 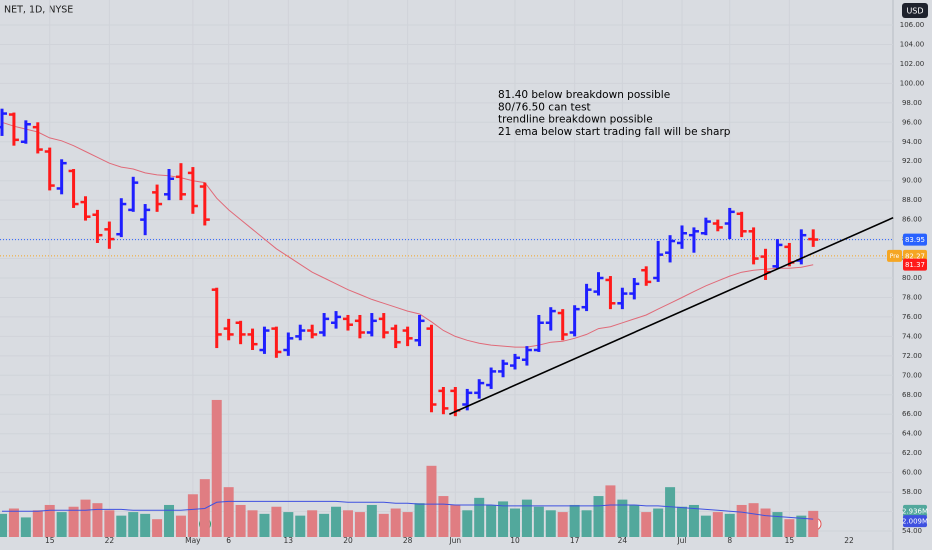 What do you see at coordinates (912, 103) in the screenshot?
I see `y-tick-label: 98.00` at bounding box center [912, 103].